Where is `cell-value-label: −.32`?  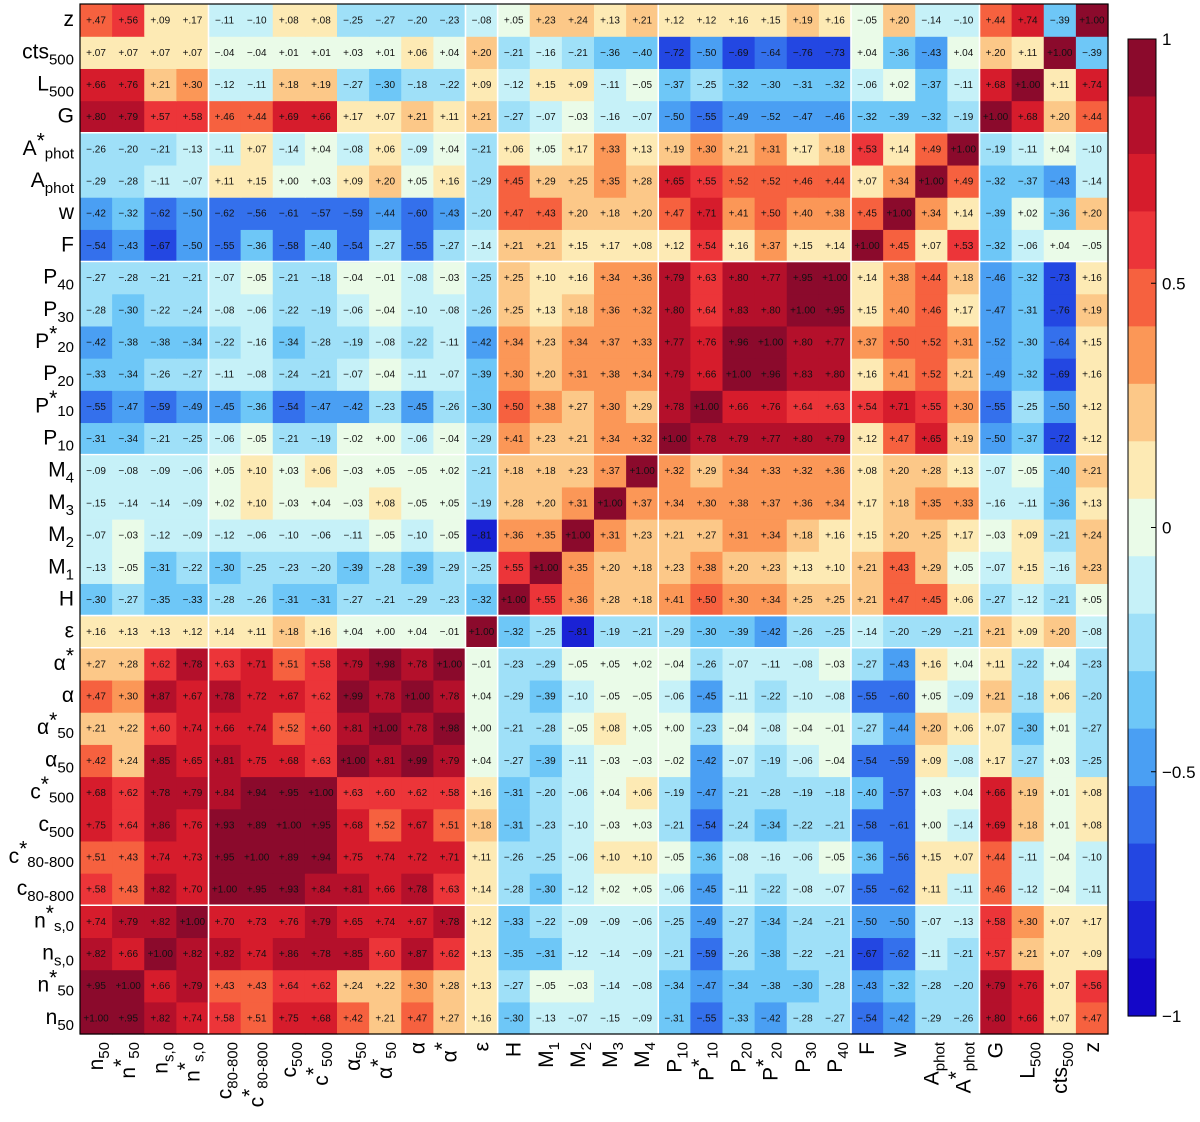
cell-value-label: −.32 is located at coordinates (835, 85).